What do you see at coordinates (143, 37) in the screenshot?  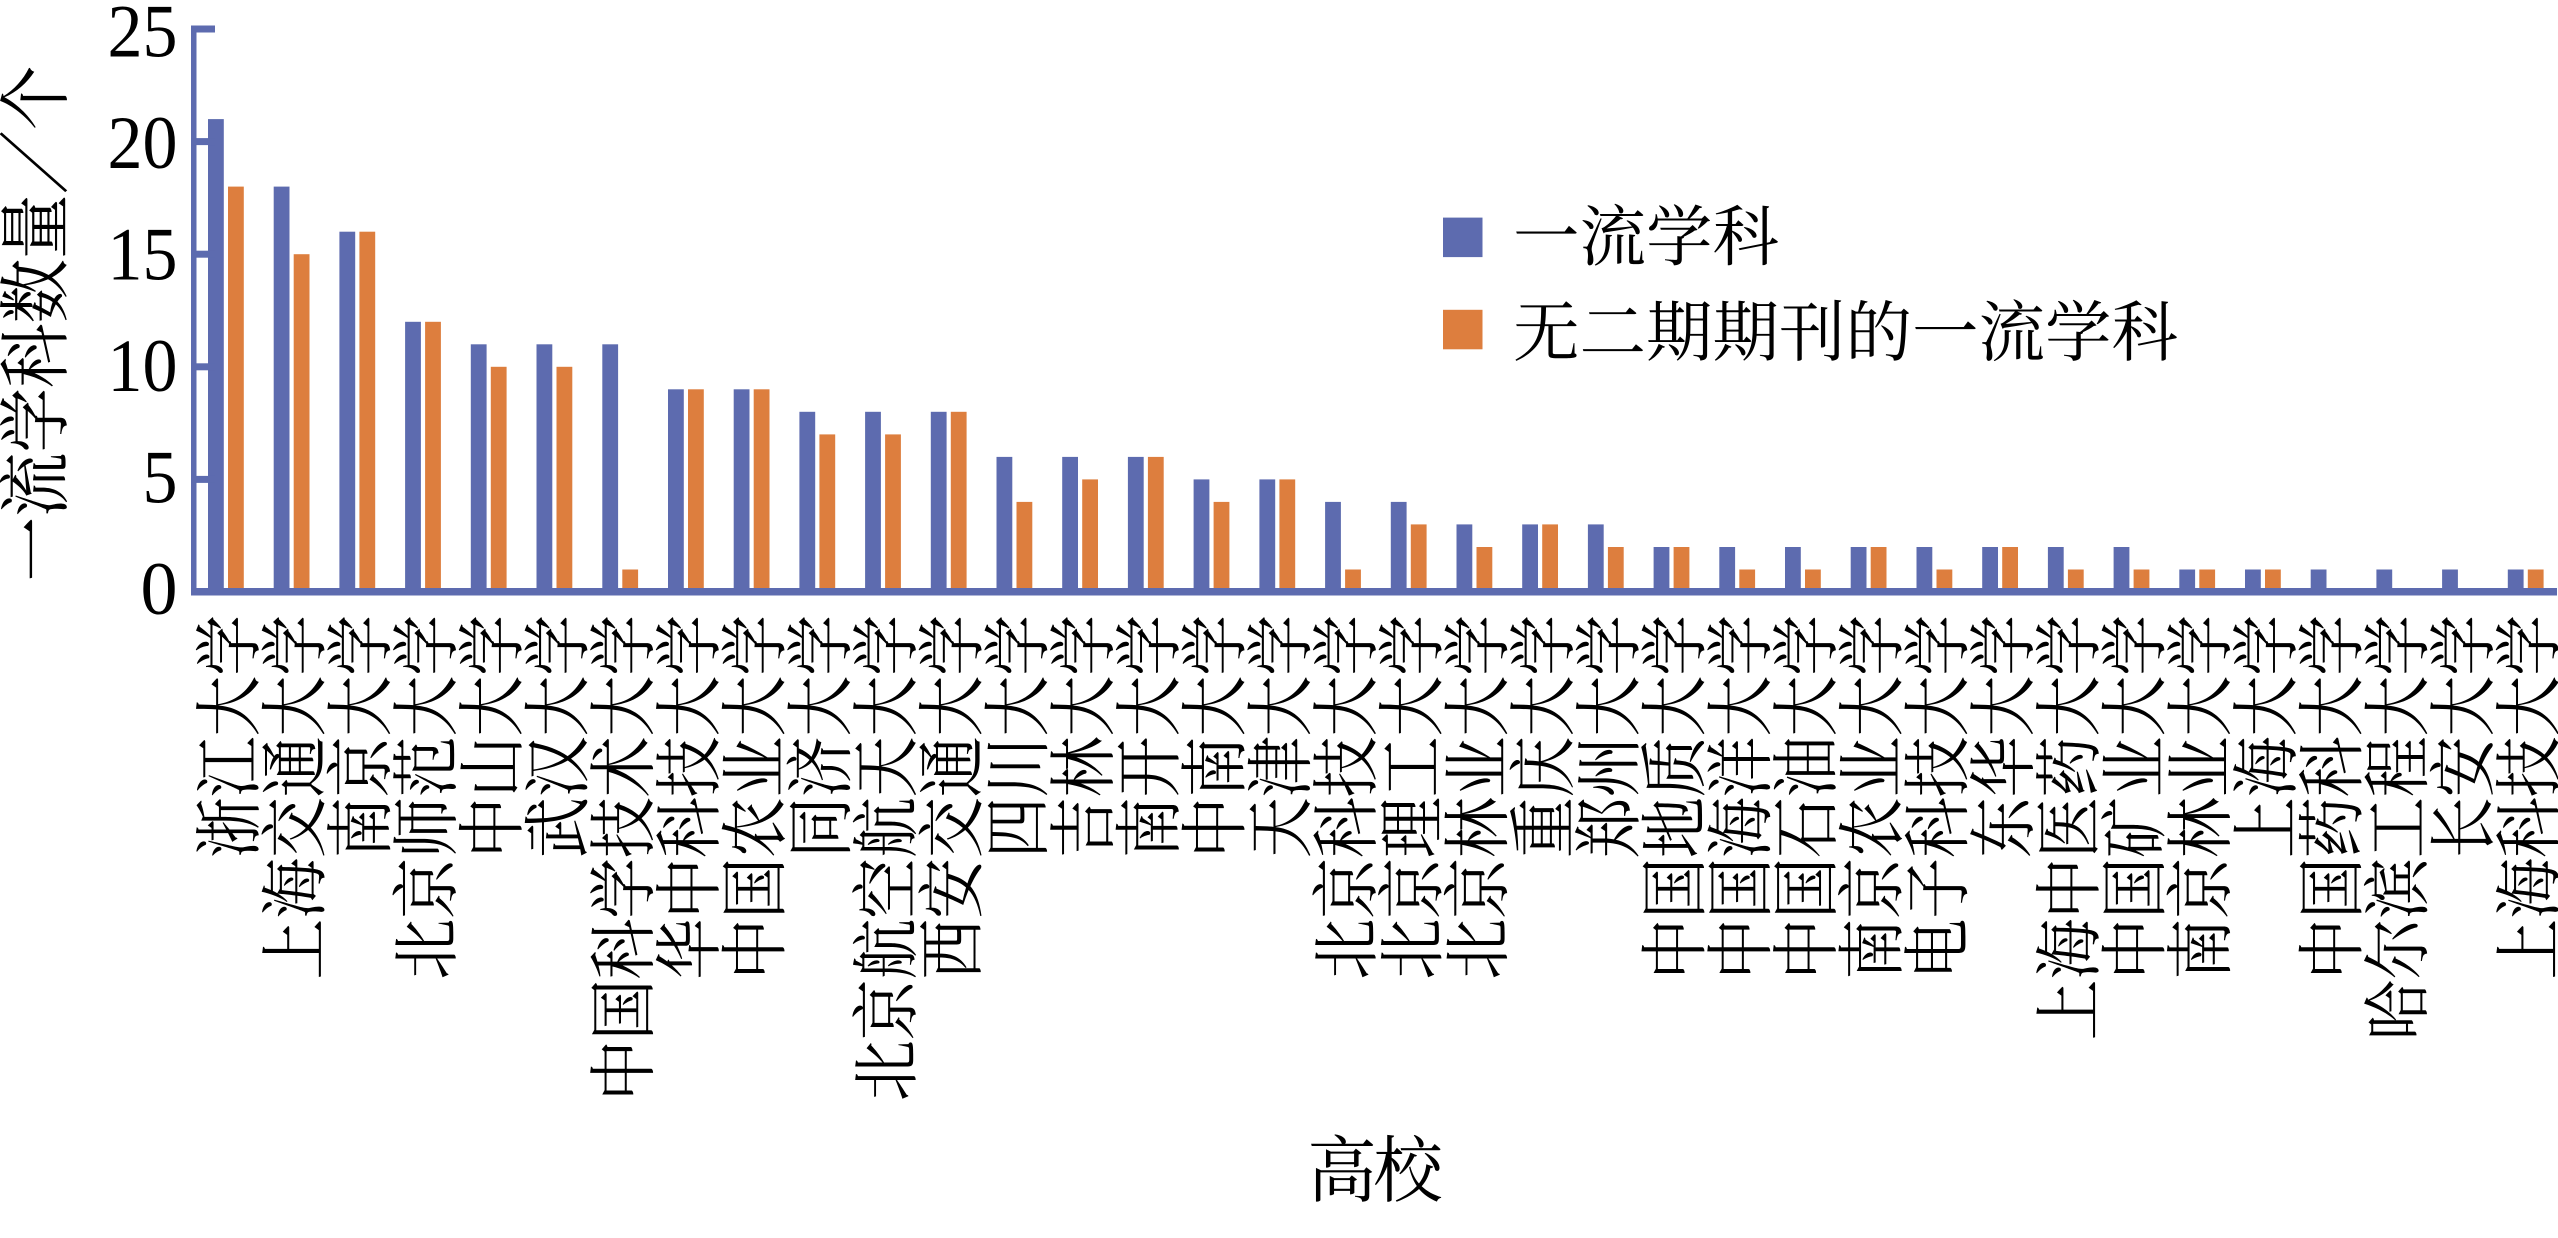 I see `svg-text: 25` at bounding box center [143, 37].